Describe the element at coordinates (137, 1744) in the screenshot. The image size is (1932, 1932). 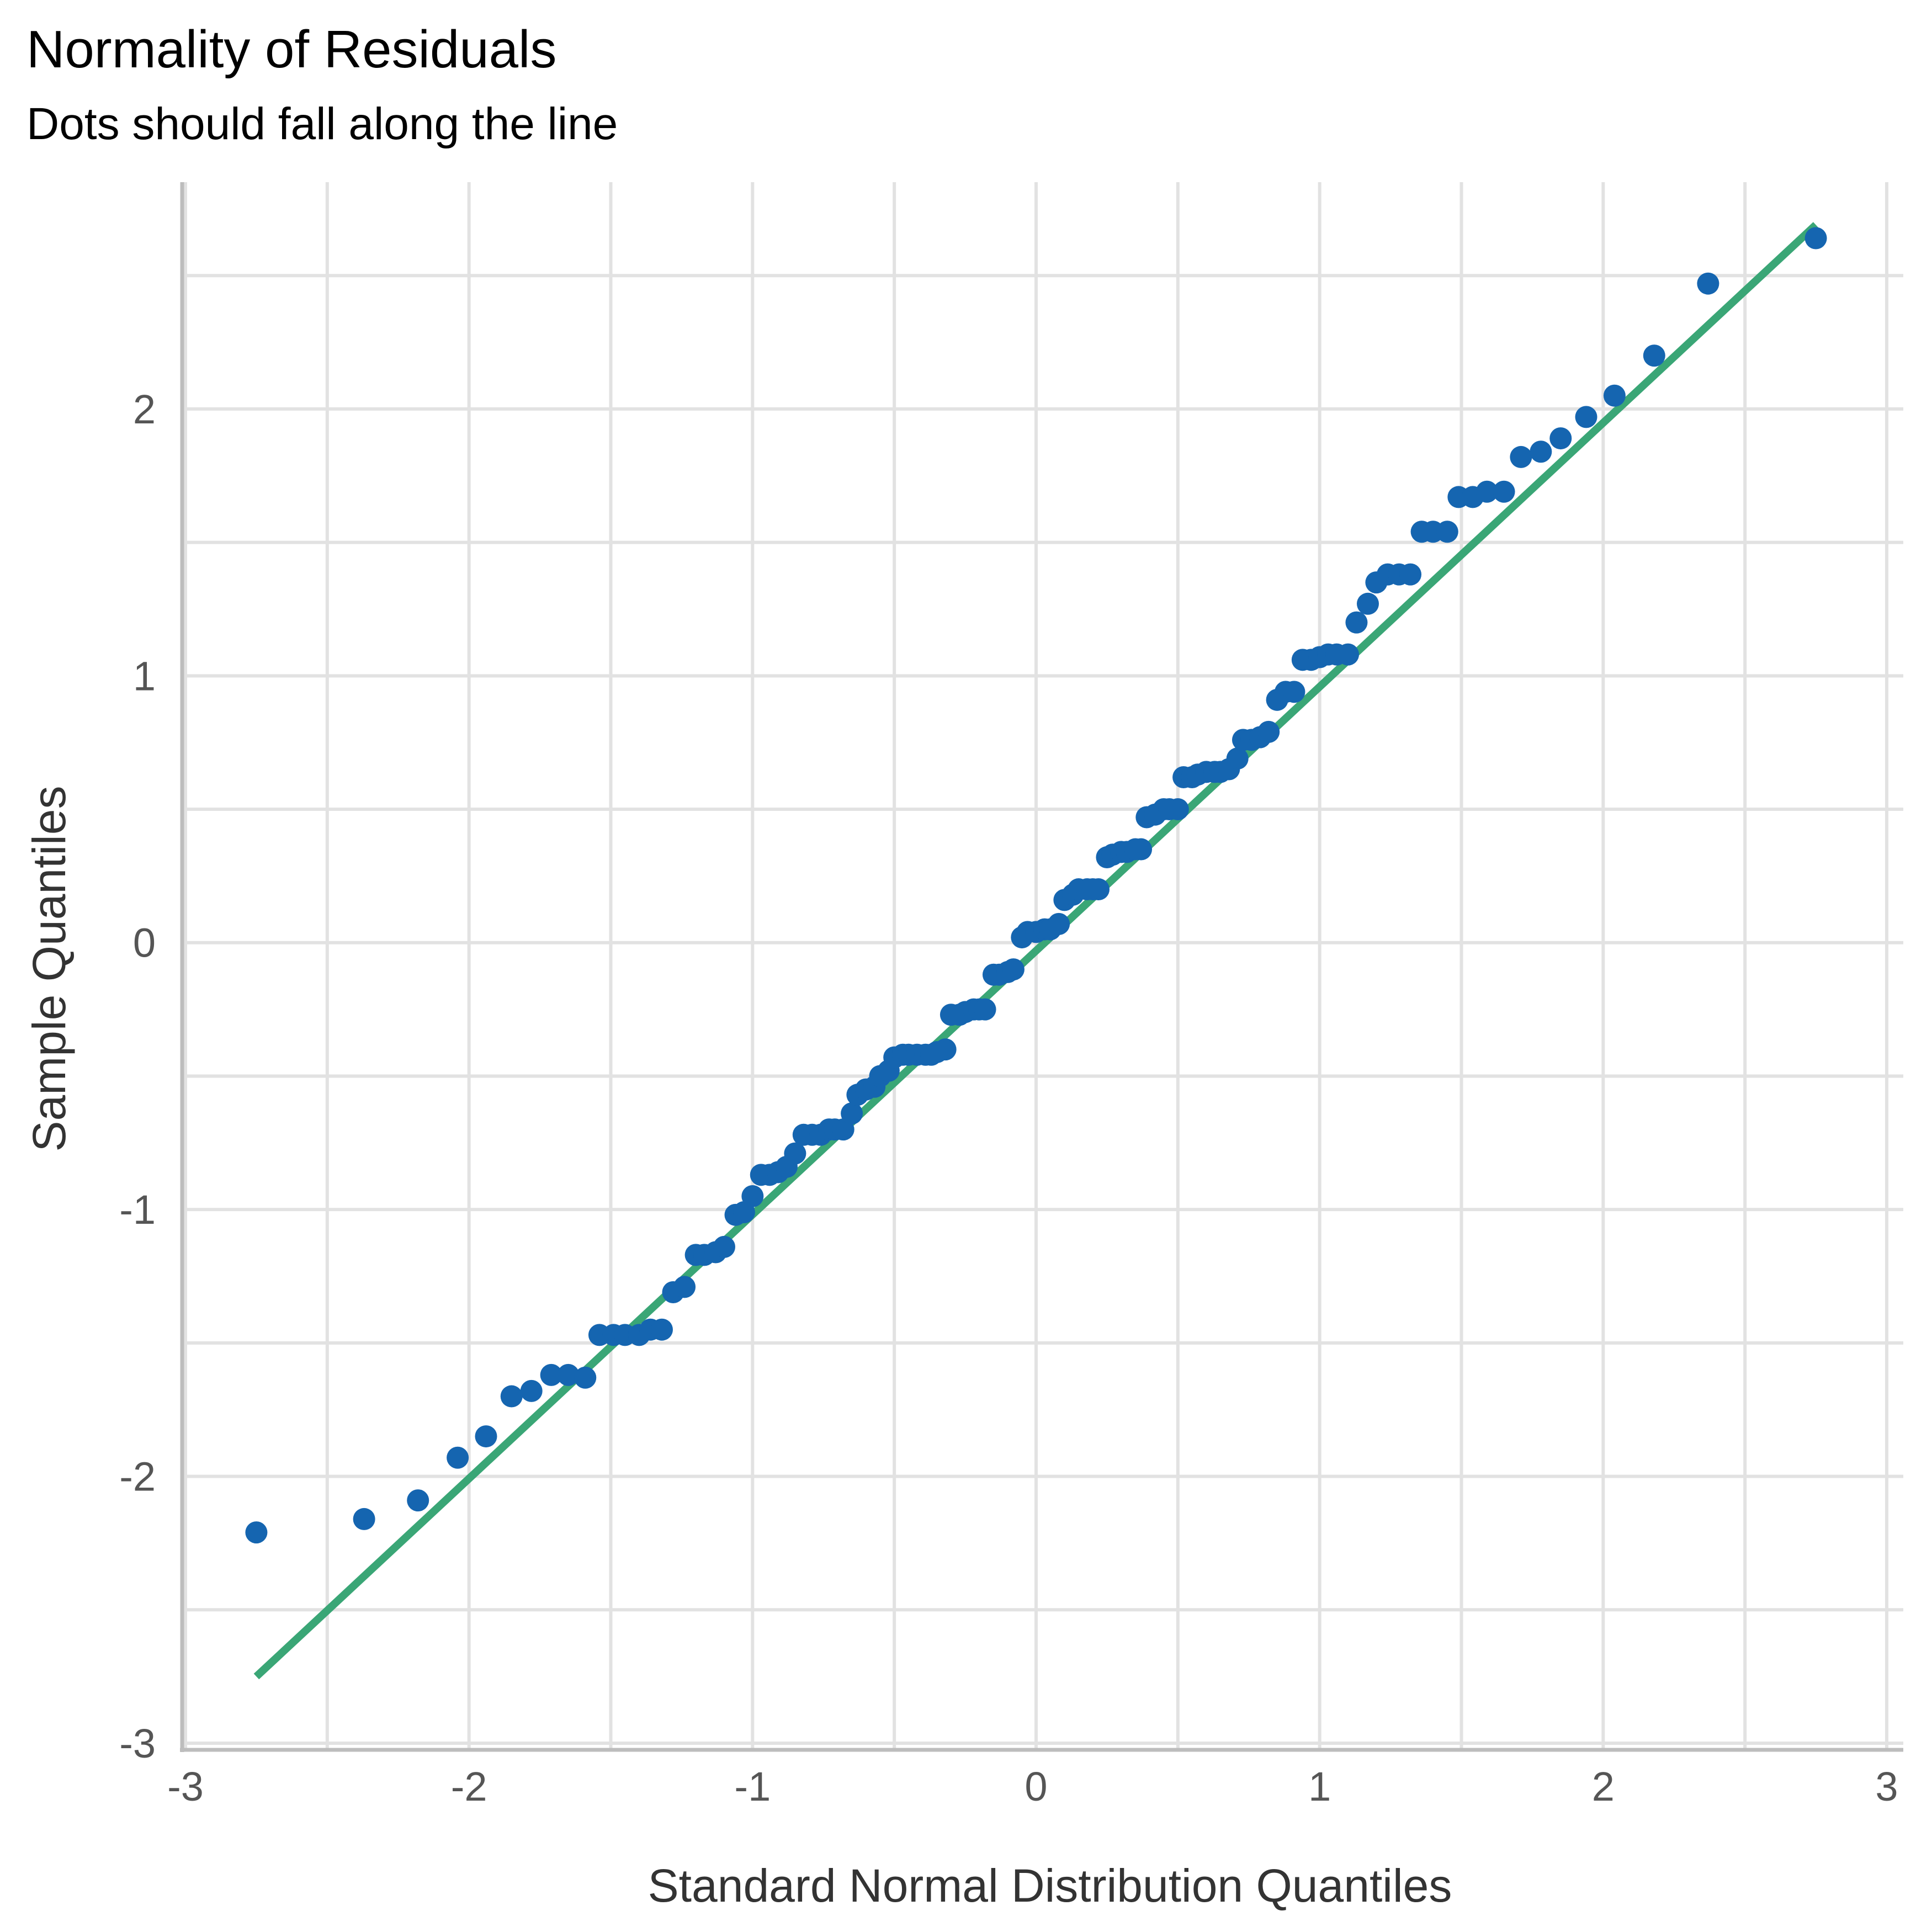
I see `y-tick-label: -3` at that location.